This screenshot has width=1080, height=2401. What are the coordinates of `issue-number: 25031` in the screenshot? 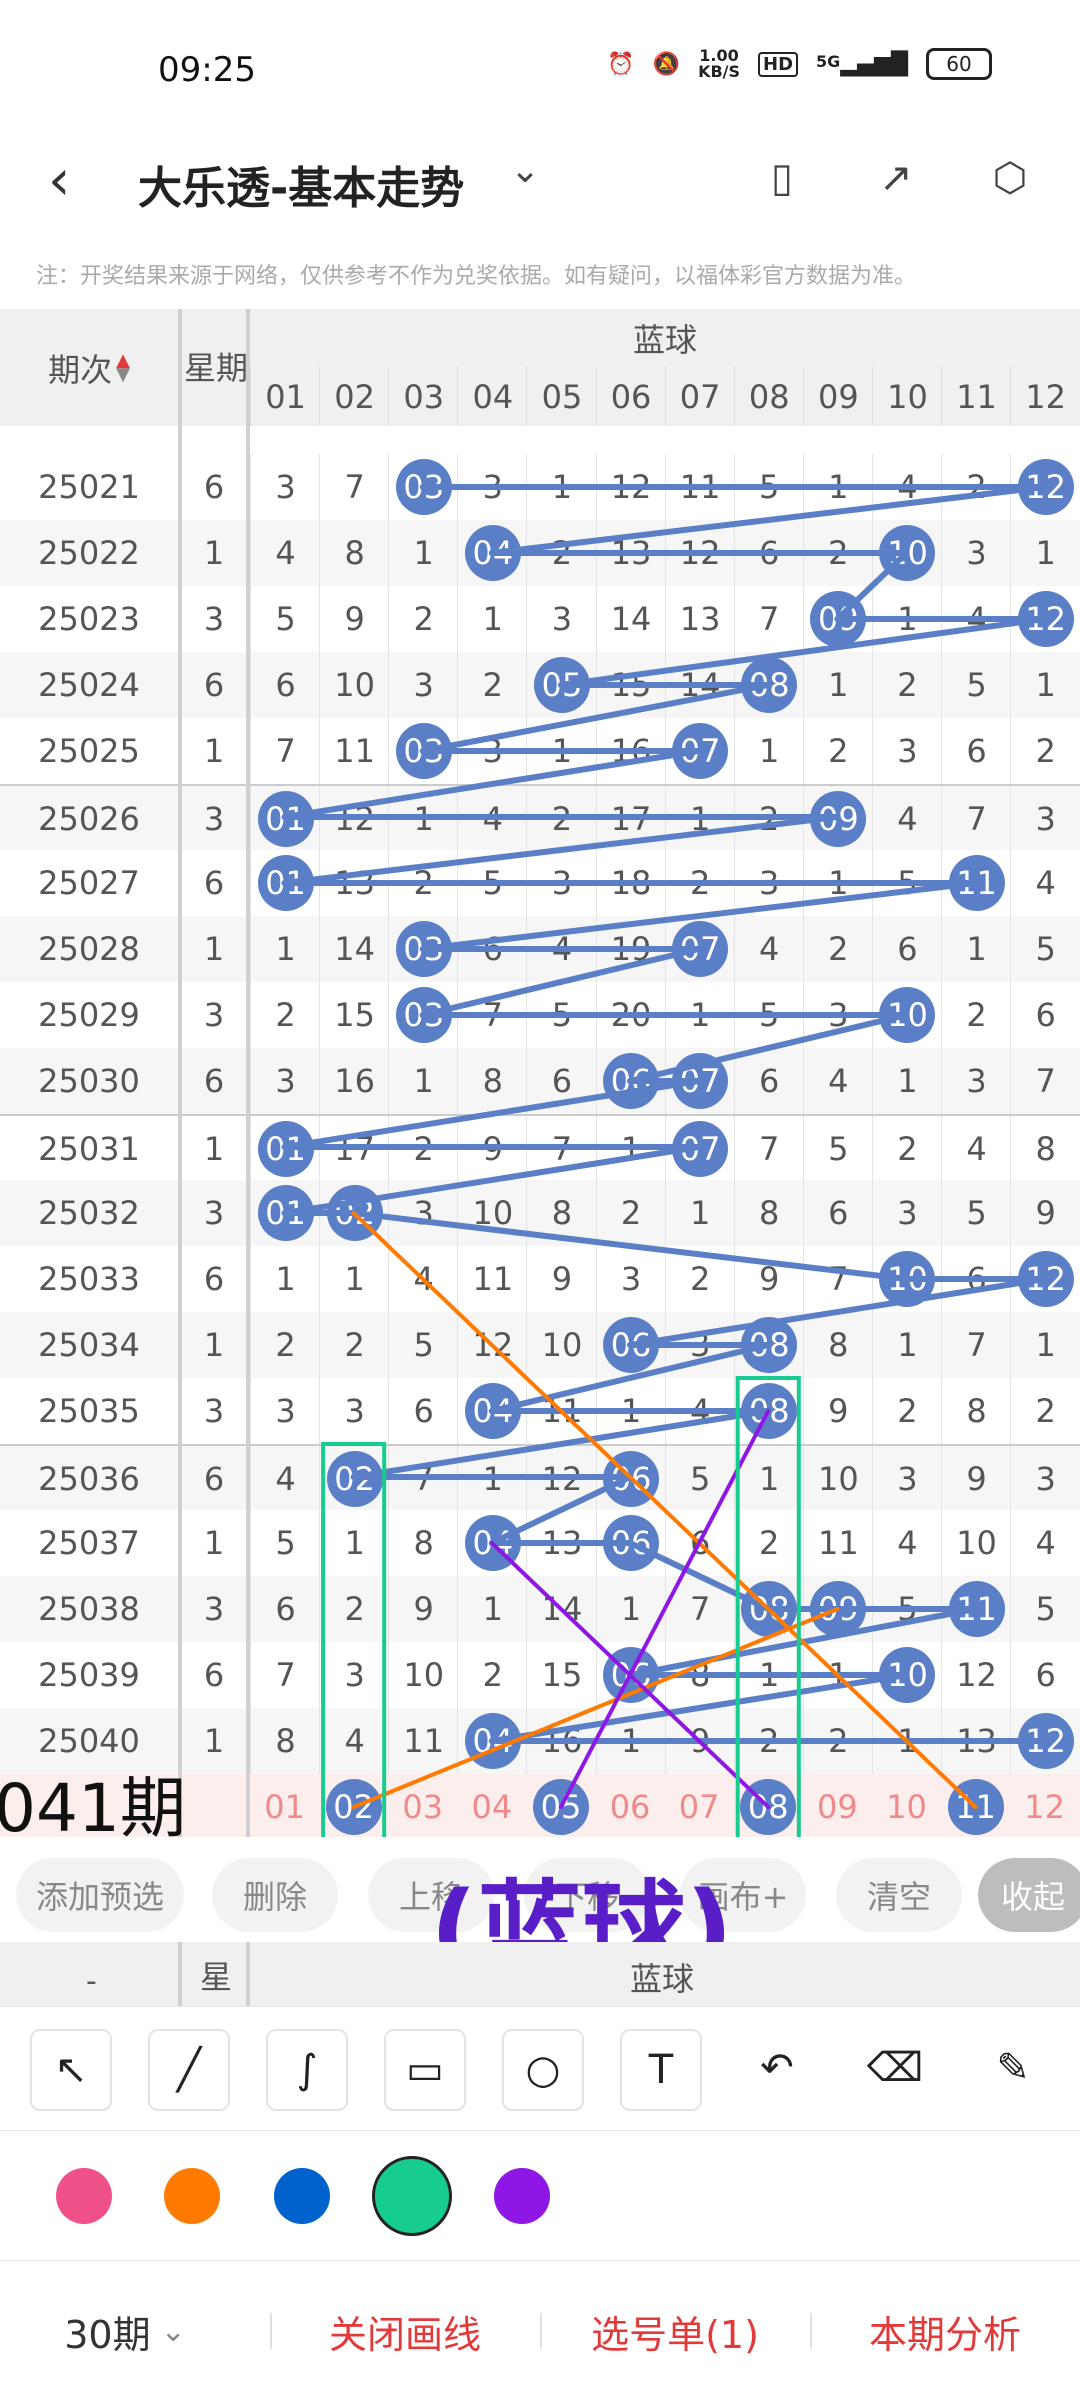 It's located at (89, 1149).